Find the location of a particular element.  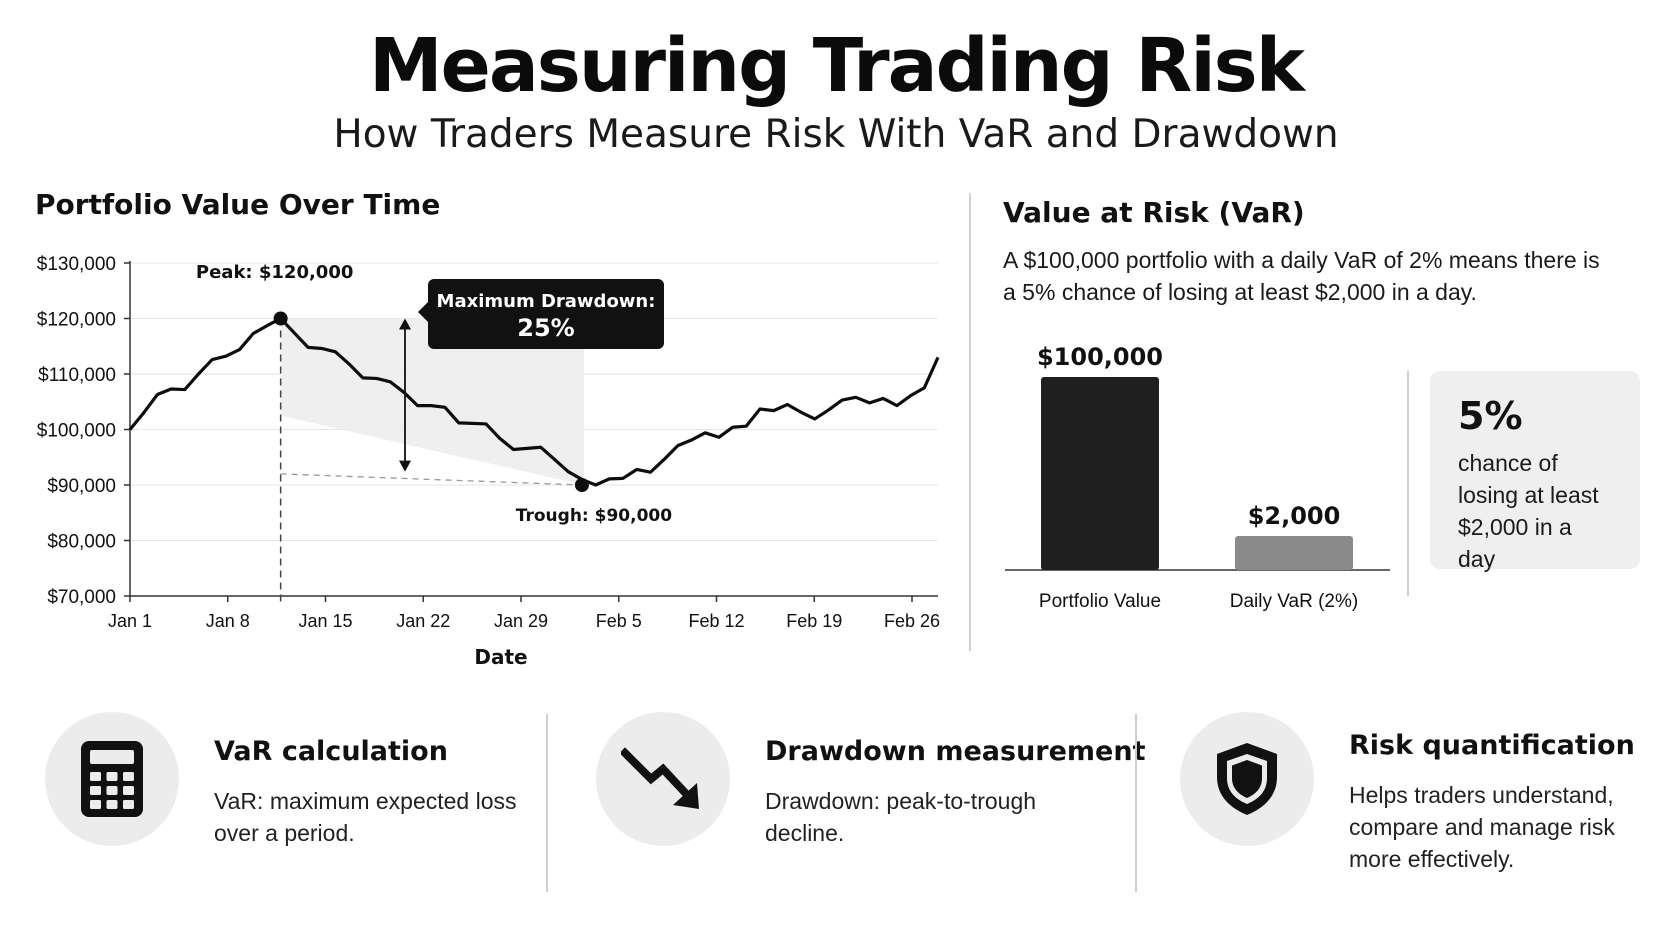

trending-down-icon is located at coordinates (663, 779).